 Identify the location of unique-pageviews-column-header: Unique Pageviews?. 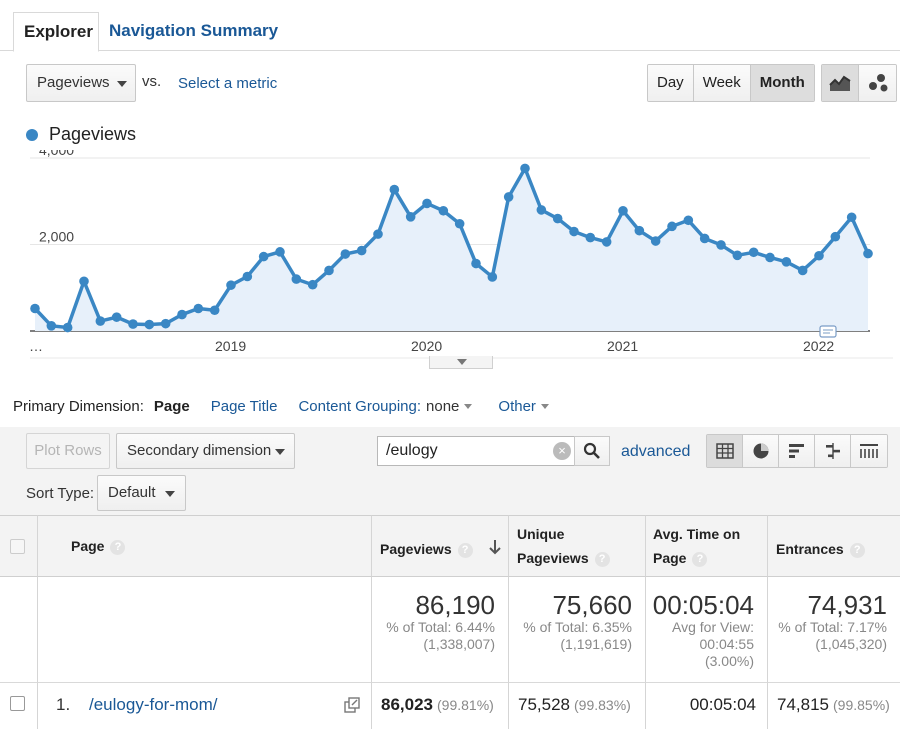
(577, 546).